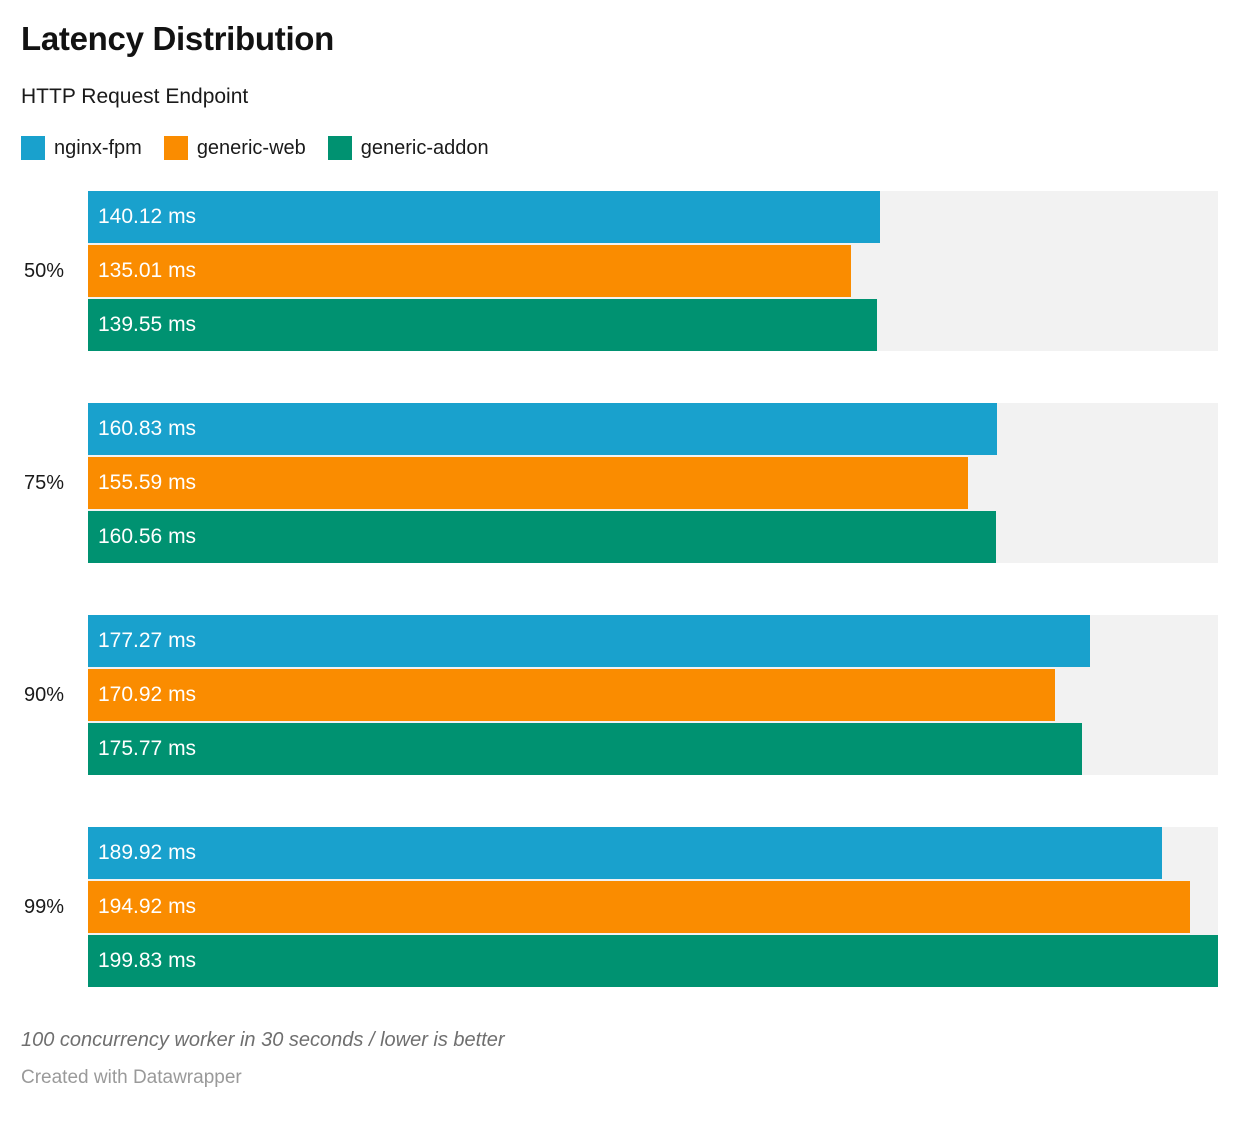 This screenshot has width=1240, height=1126. What do you see at coordinates (251, 147) in the screenshot?
I see `legend-label: generic-web` at bounding box center [251, 147].